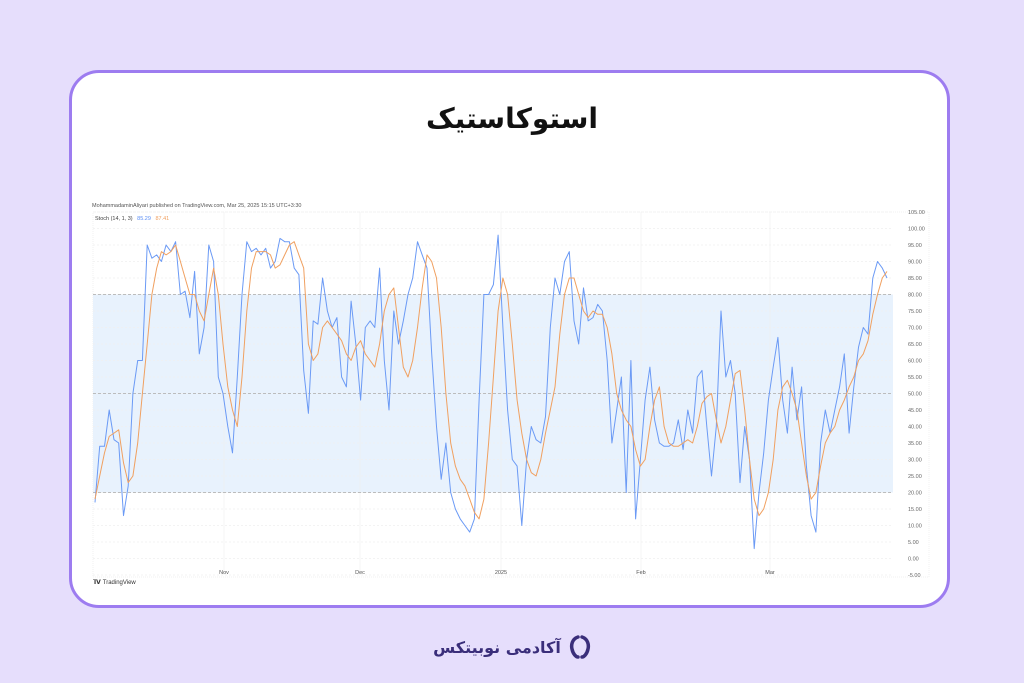  What do you see at coordinates (360, 573) in the screenshot?
I see `svg-text: Dec` at bounding box center [360, 573].